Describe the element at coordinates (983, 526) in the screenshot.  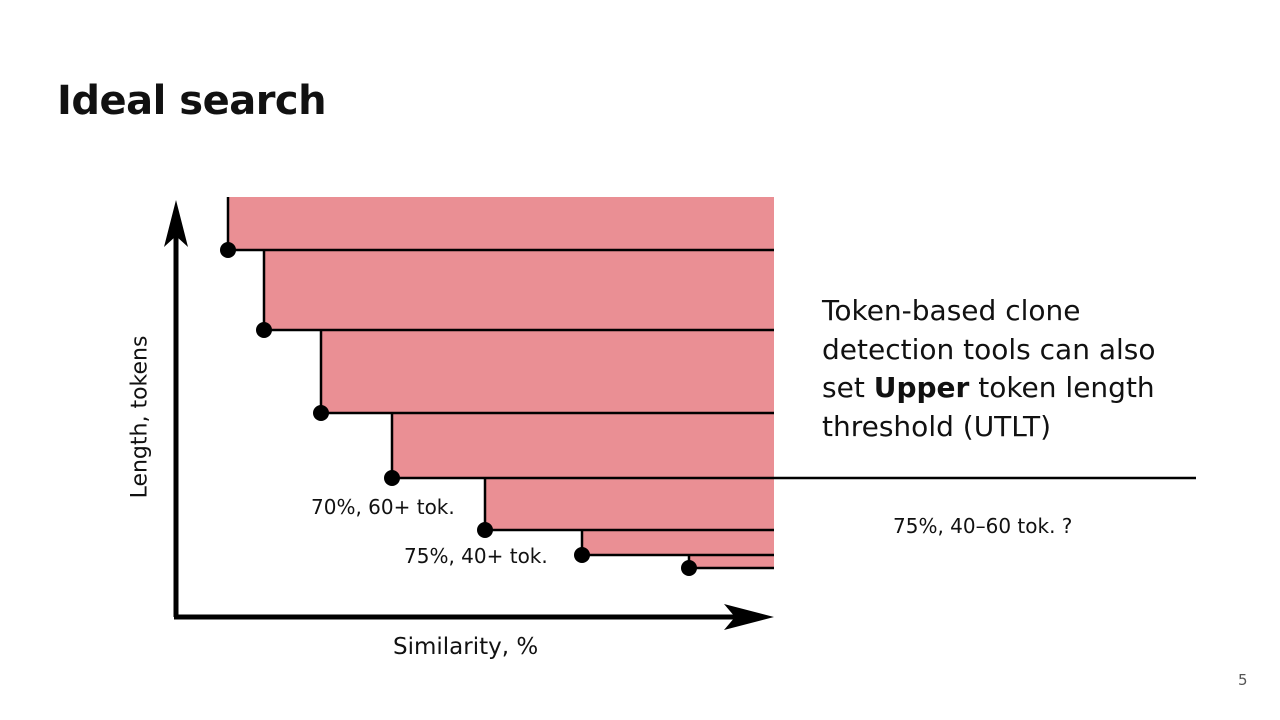
I see `annotation-question: 75%, 40–60 tok. ?` at that location.